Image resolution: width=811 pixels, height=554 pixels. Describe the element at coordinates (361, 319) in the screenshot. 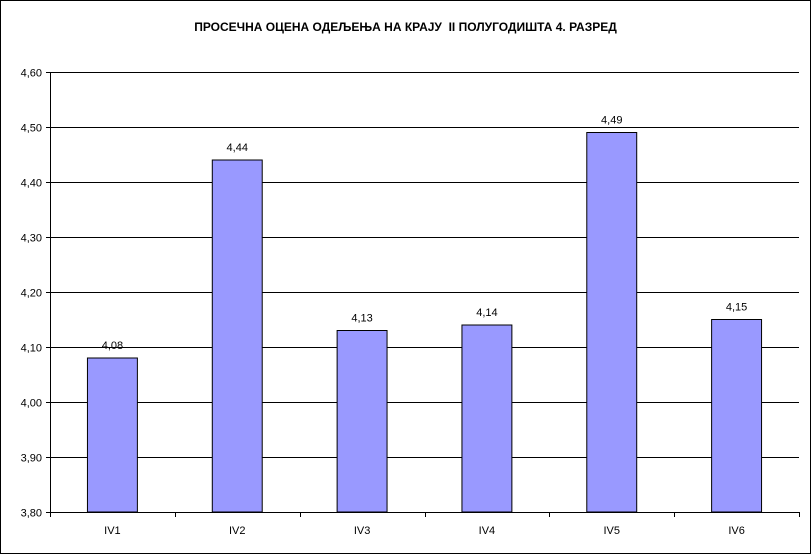

I see `data-label: 4,13` at that location.